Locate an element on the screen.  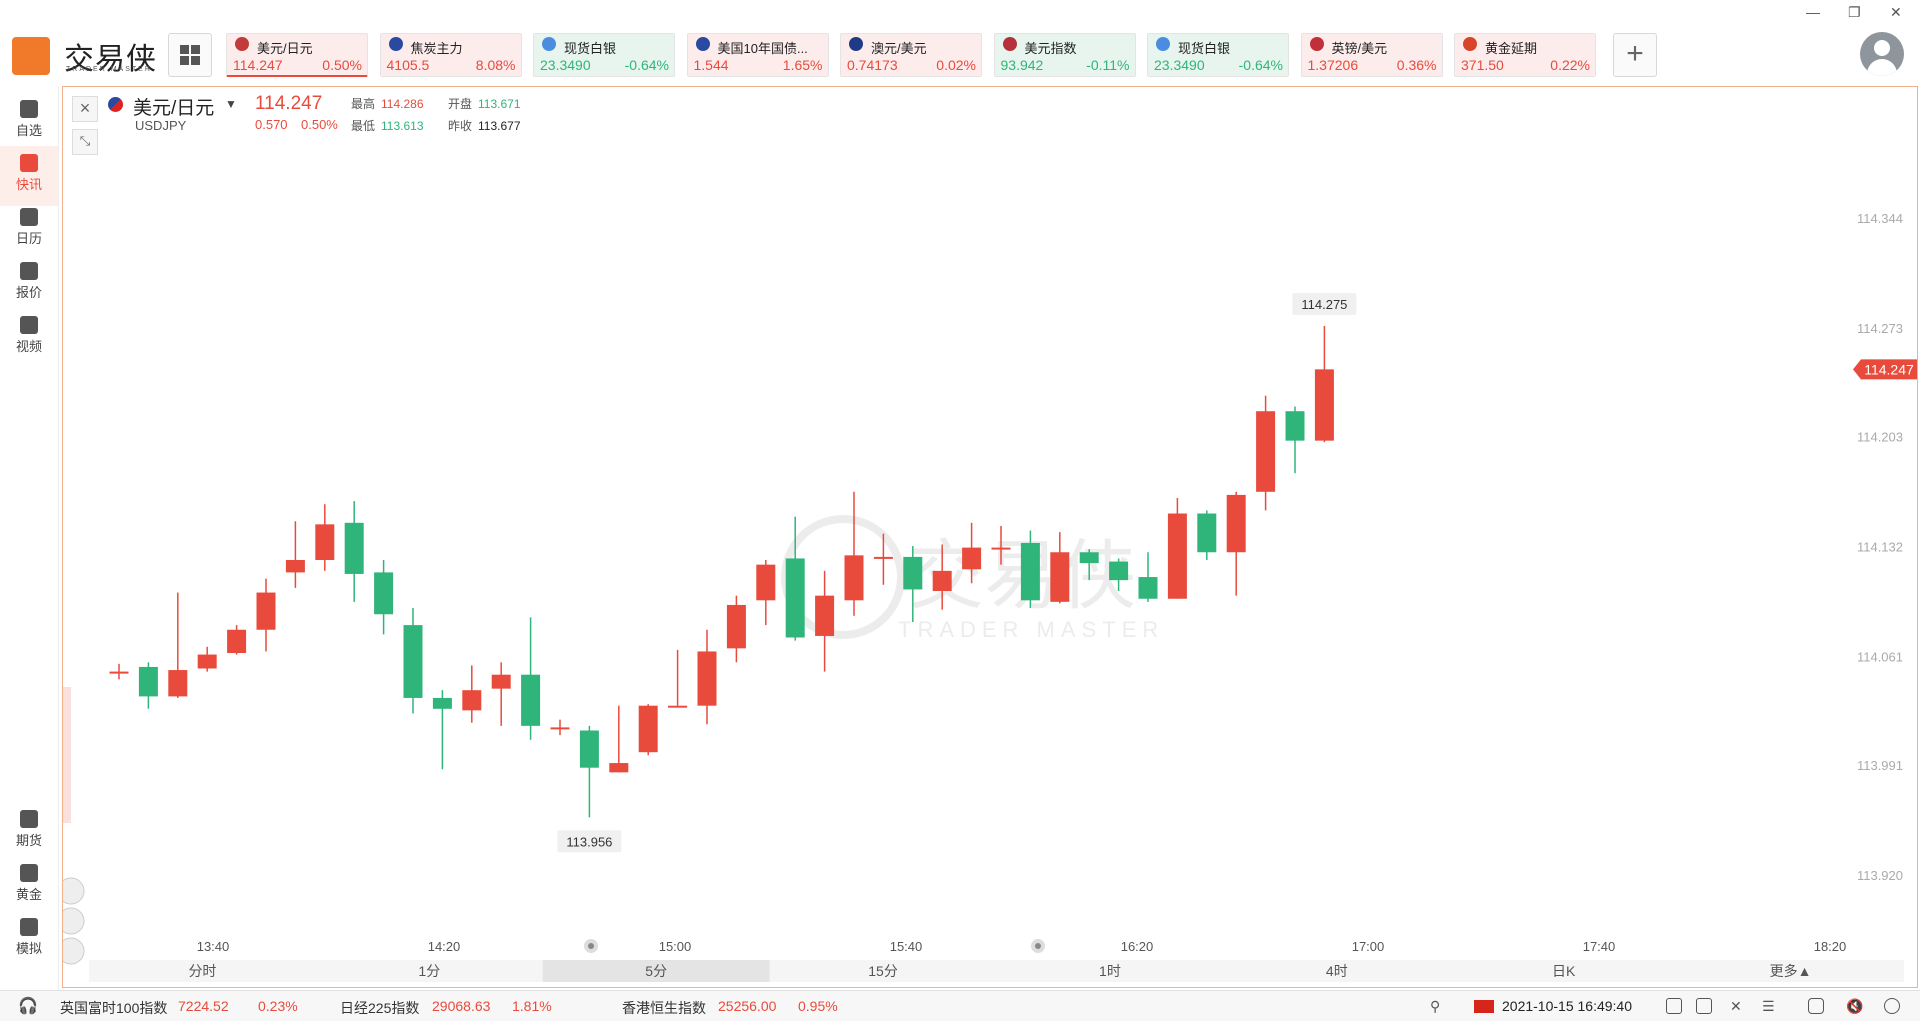
quote-tab-pct: 0.02% is located at coordinates (956, 65).